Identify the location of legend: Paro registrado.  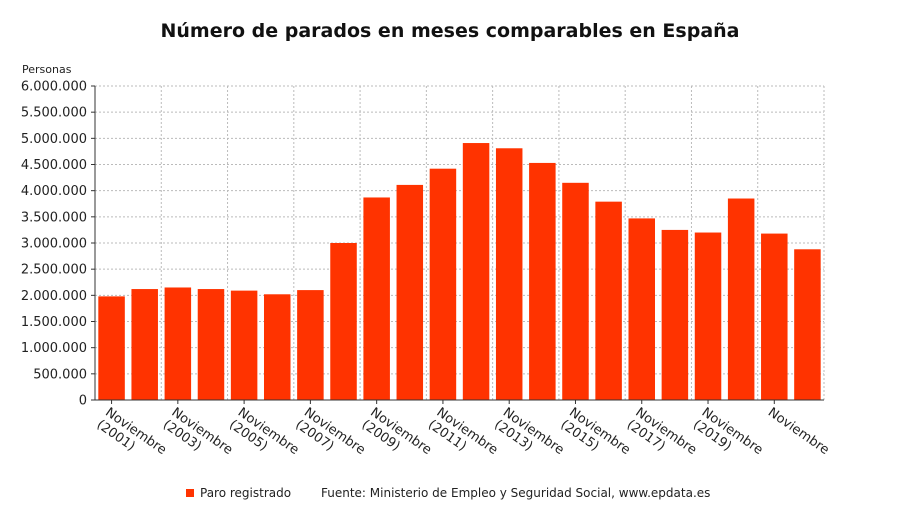
(238, 493).